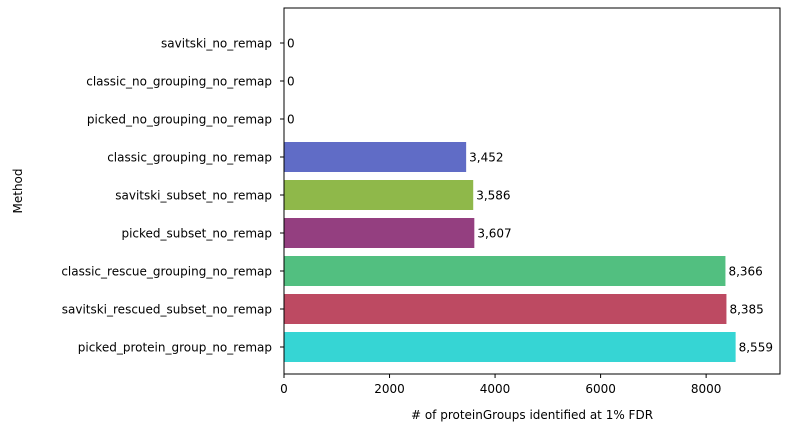 Image resolution: width=789 pixels, height=436 pixels. Describe the element at coordinates (193, 196) in the screenshot. I see `y-tick-label: savitski_subset_no_remap` at that location.